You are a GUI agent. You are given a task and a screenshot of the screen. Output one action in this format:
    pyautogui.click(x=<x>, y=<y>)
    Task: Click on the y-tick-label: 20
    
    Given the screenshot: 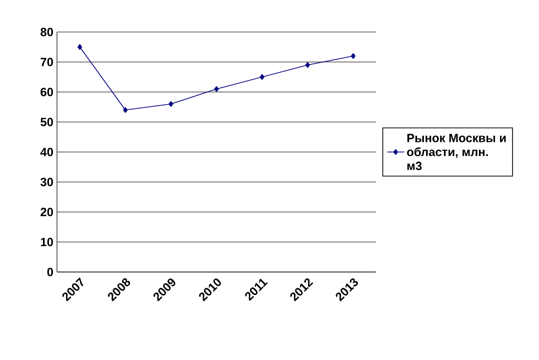 What is the action you would take?
    pyautogui.click(x=46, y=212)
    